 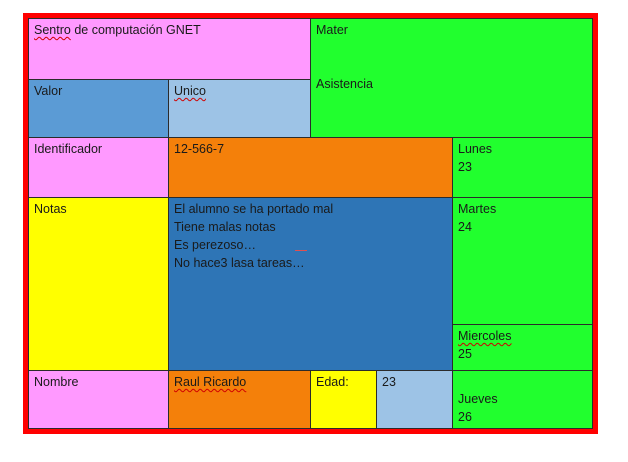 I want to click on identifier-cell: 12-566-7, so click(x=310, y=167).